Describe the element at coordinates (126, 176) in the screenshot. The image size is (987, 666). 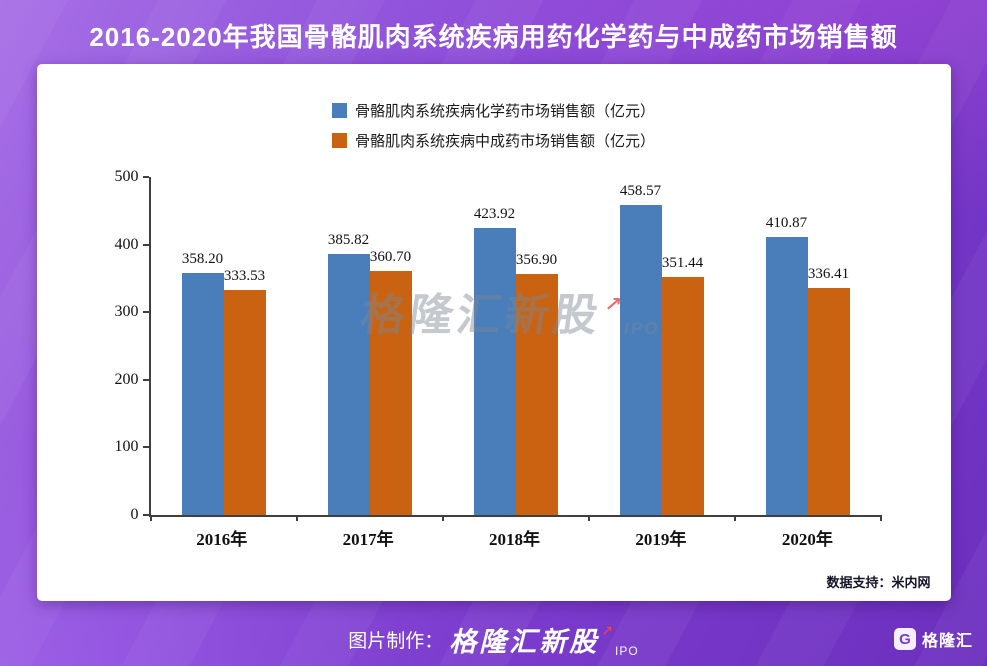
I see `y-tick-label: 500` at that location.